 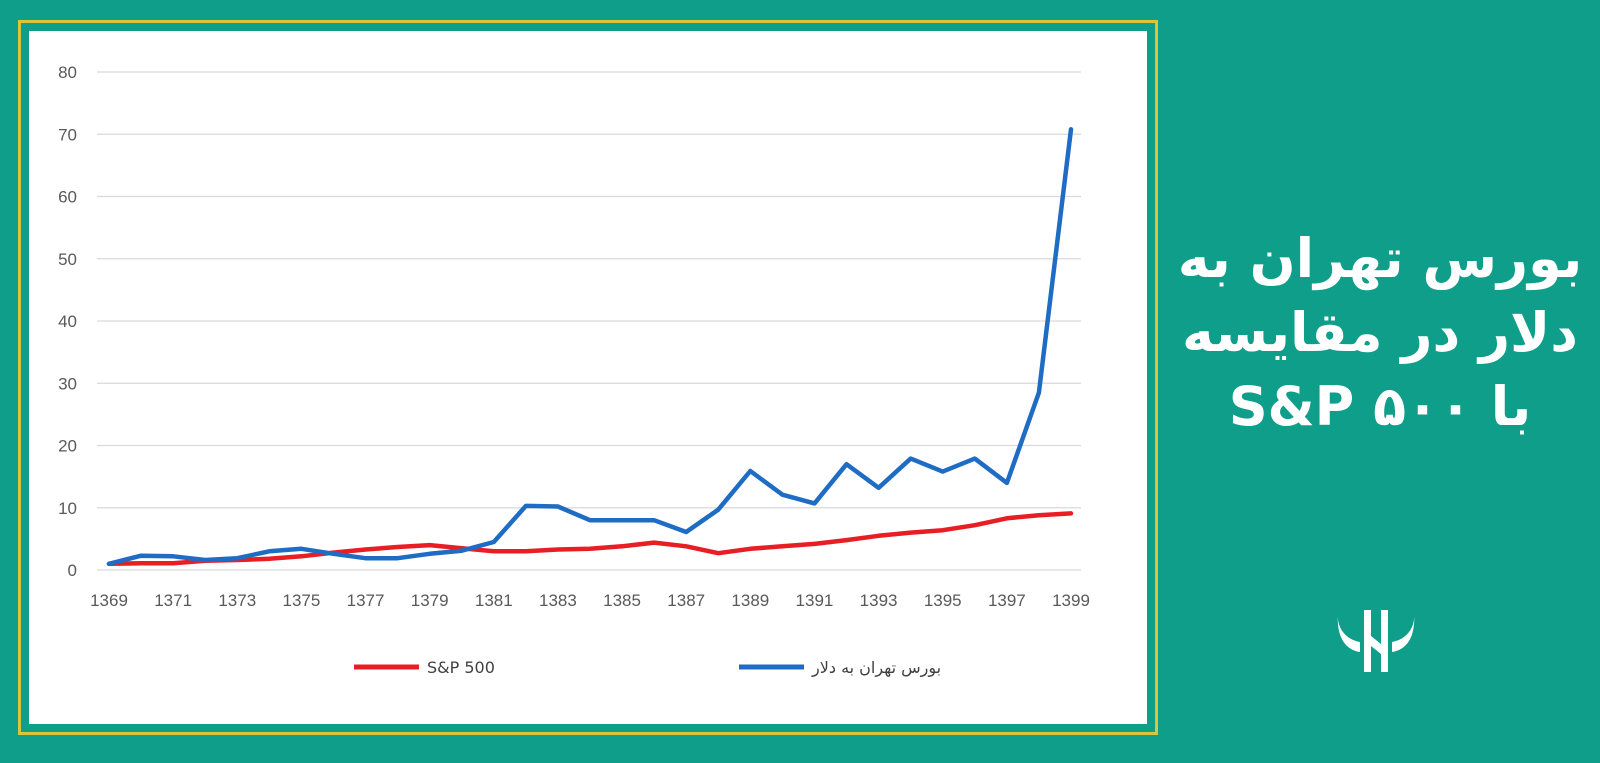 What do you see at coordinates (1380, 406) in the screenshot?
I see `headline-line-3: با ۵۰۰ S&P` at bounding box center [1380, 406].